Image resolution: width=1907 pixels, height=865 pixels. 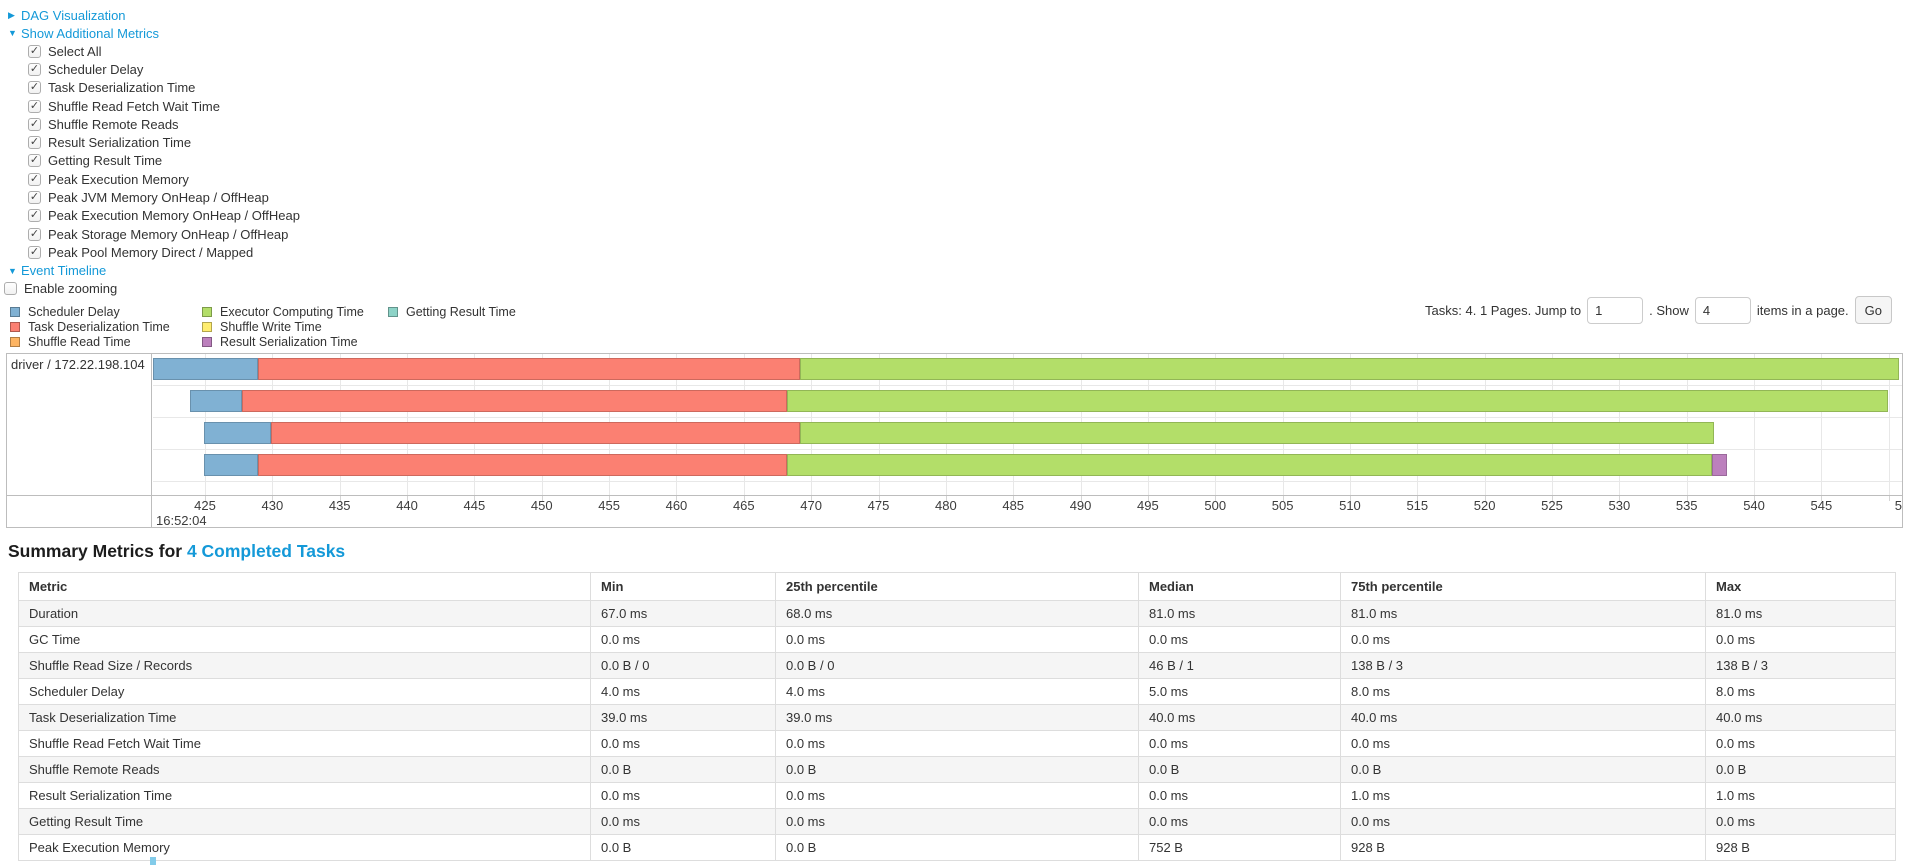 I want to click on legend-label: Task Deserialization Time, so click(x=99, y=326).